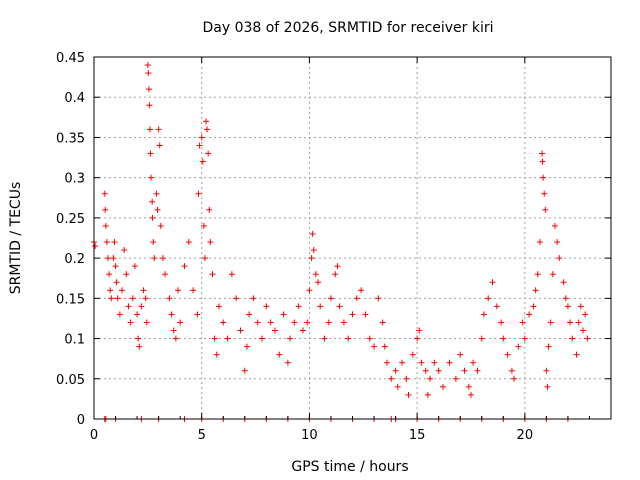 The height and width of the screenshot is (480, 640). Describe the element at coordinates (74, 340) in the screenshot. I see `y-tick-label: 0.1` at that location.